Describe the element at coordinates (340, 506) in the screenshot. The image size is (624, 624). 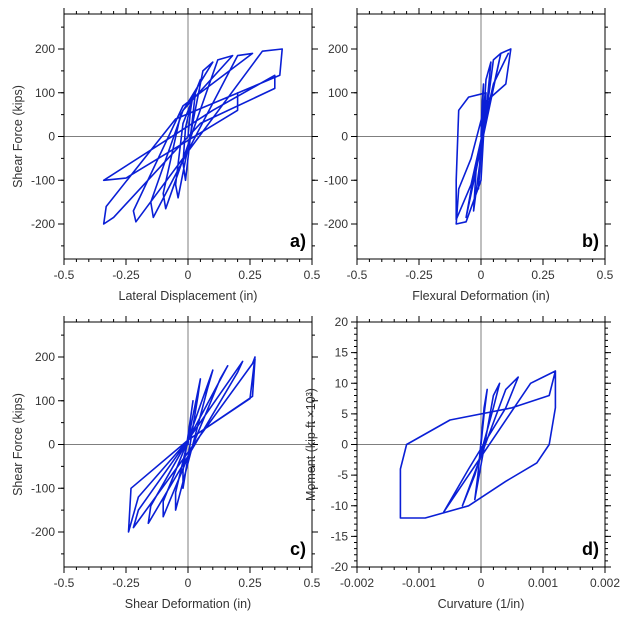
I see `y-tick-label: -10` at that location.